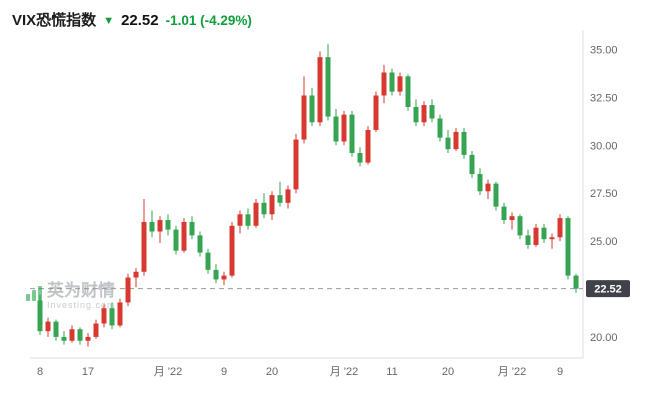  Describe the element at coordinates (604, 146) in the screenshot. I see `svg-text: 30.00` at that location.